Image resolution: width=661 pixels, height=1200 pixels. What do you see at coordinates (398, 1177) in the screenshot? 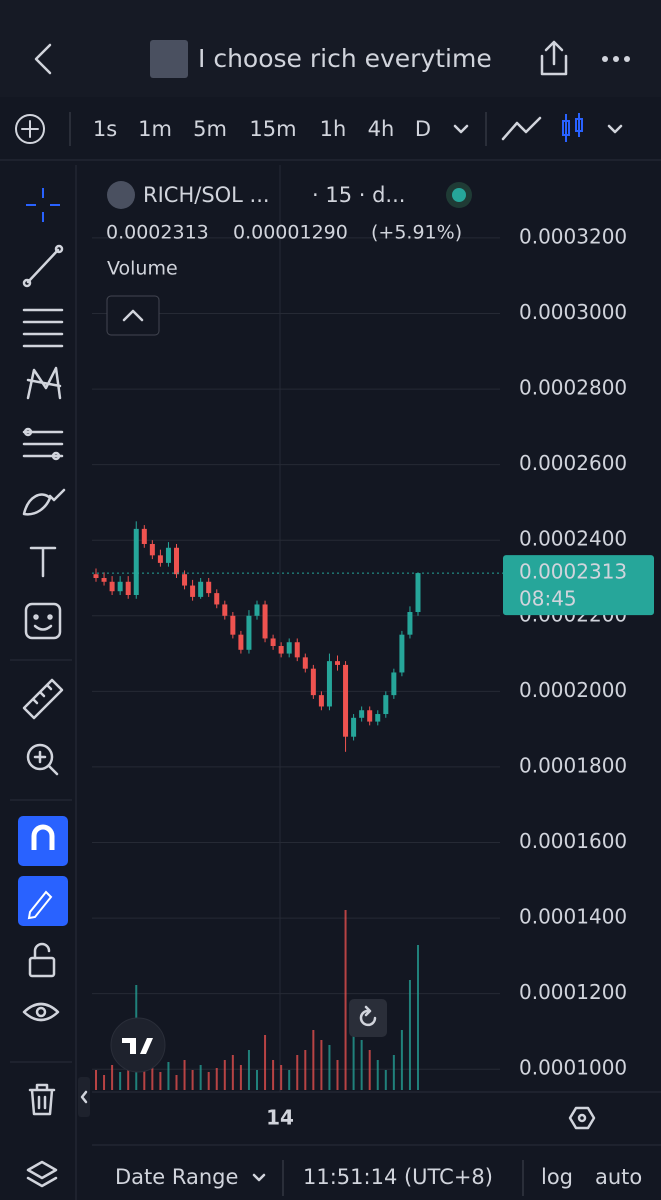
I see `time: 11:51:14 (UTC+8)` at bounding box center [398, 1177].